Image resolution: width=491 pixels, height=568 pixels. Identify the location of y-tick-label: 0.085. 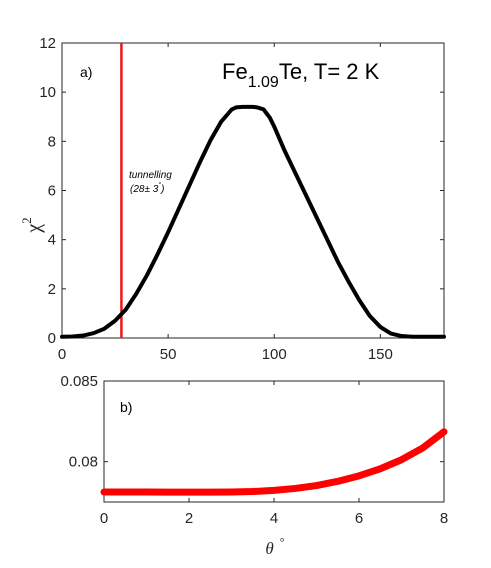
(79, 381).